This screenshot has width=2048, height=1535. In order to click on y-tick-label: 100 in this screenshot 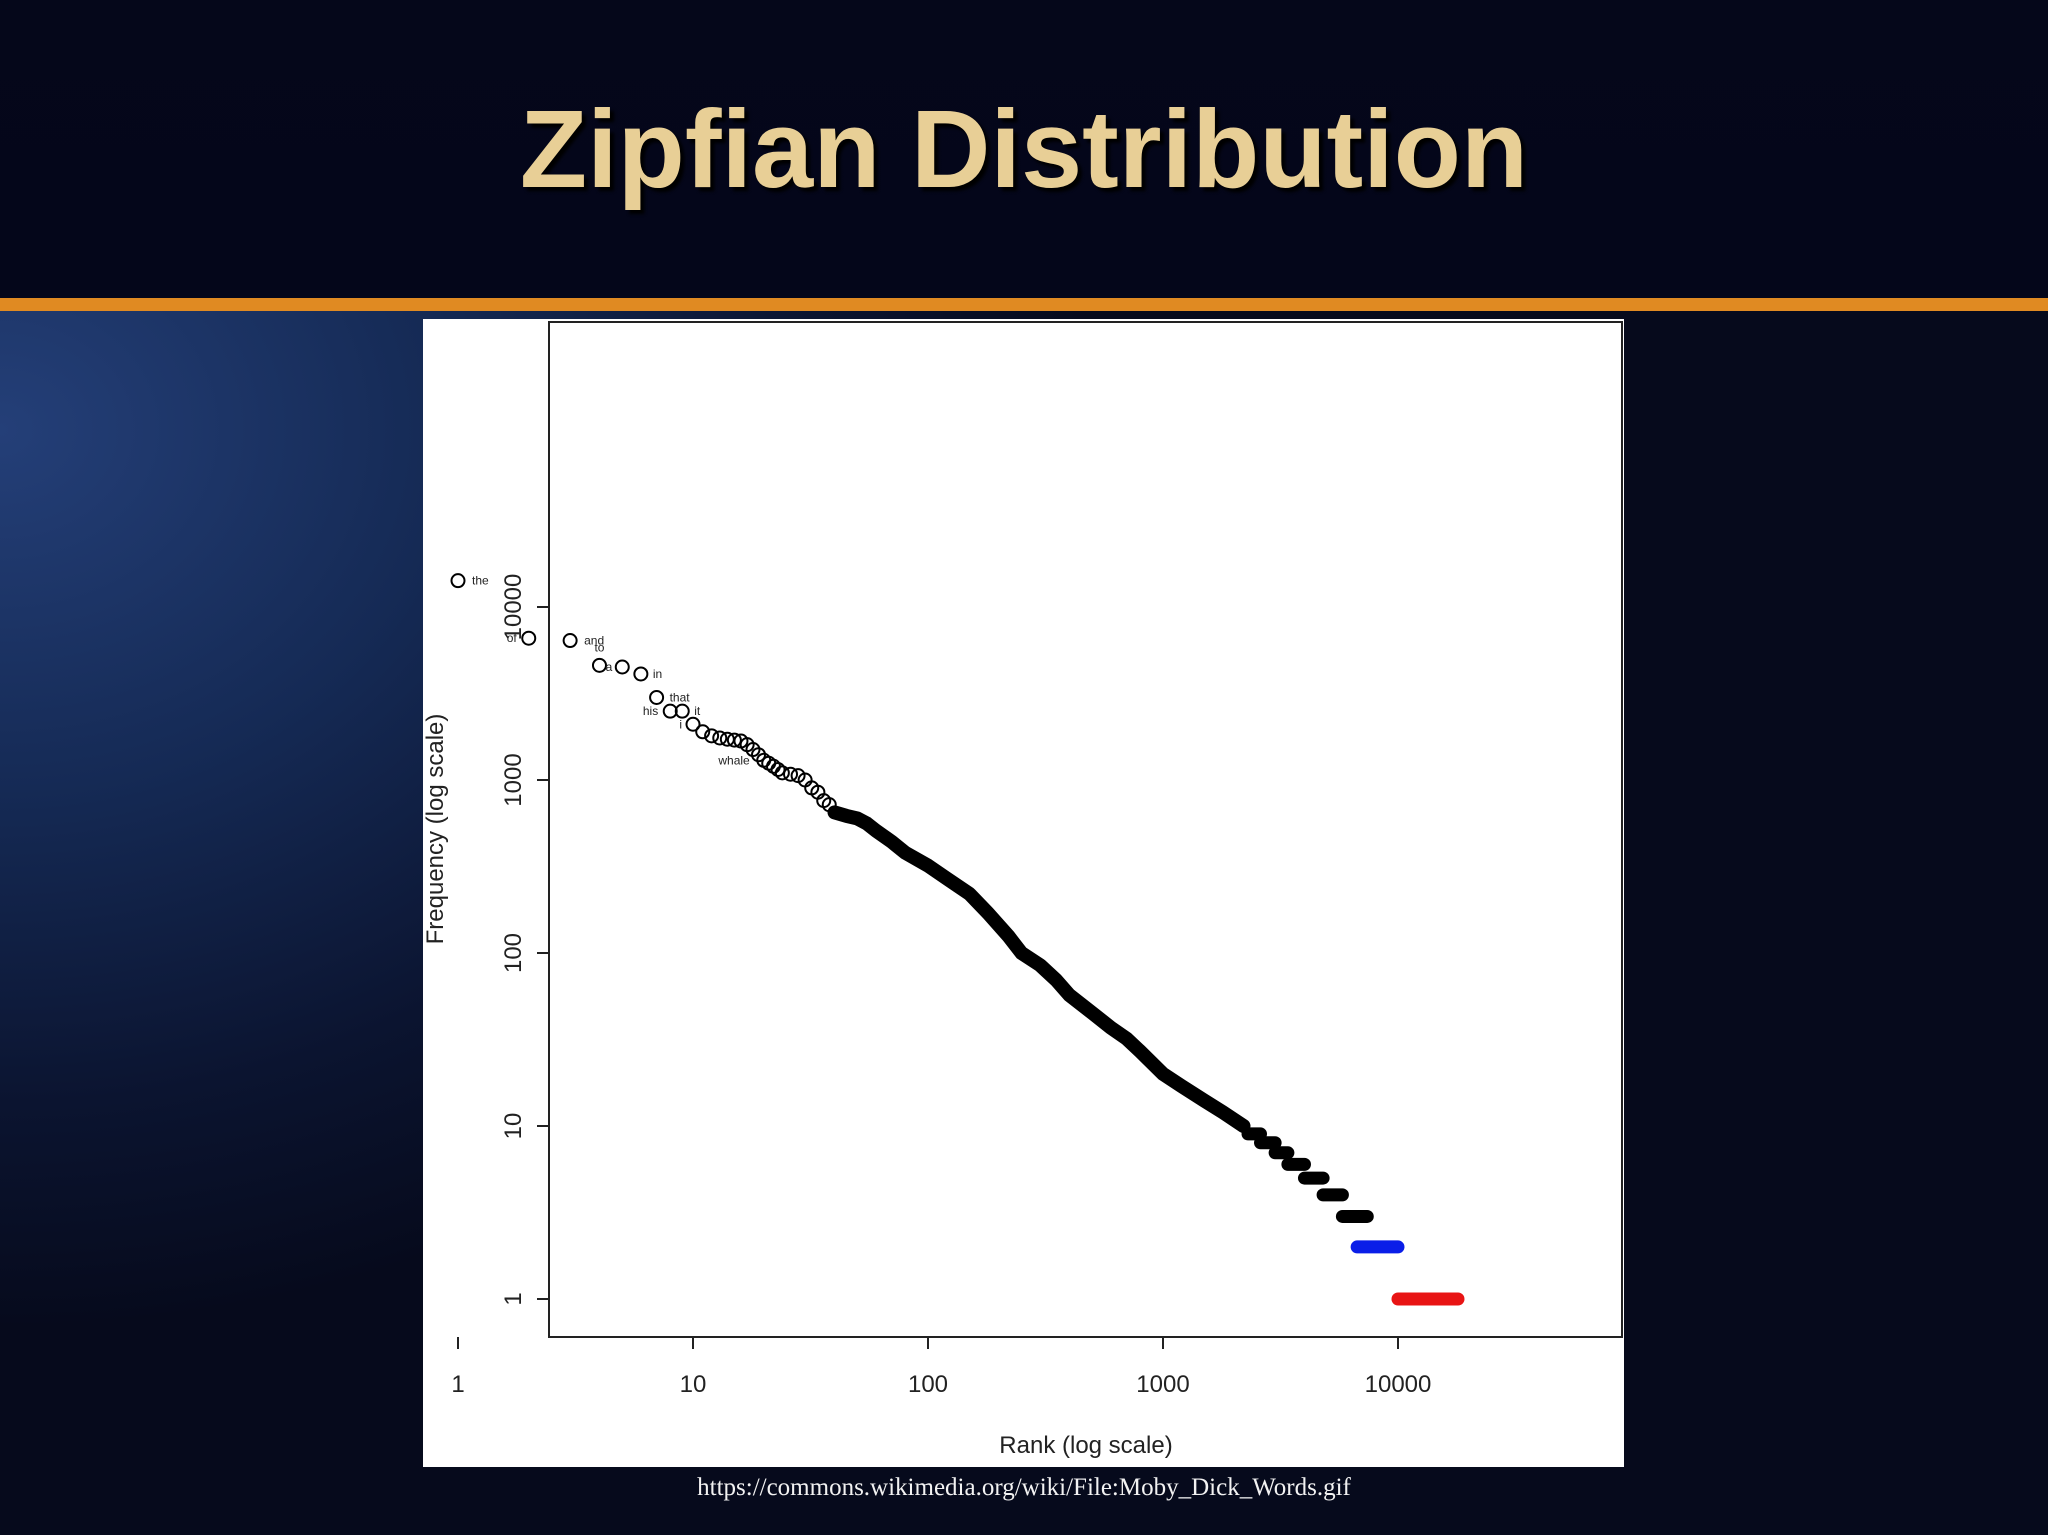, I will do `click(513, 953)`.